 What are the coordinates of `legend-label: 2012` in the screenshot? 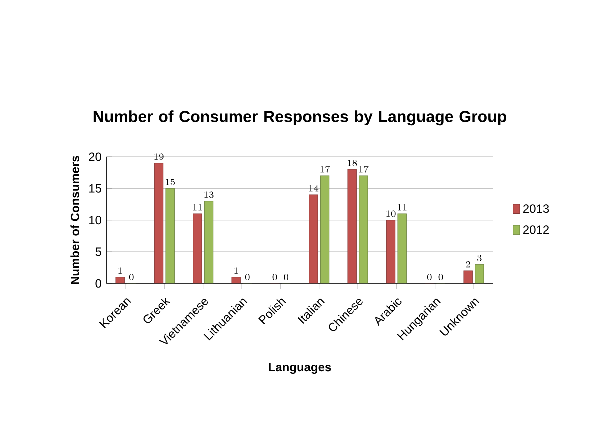 It's located at (537, 230).